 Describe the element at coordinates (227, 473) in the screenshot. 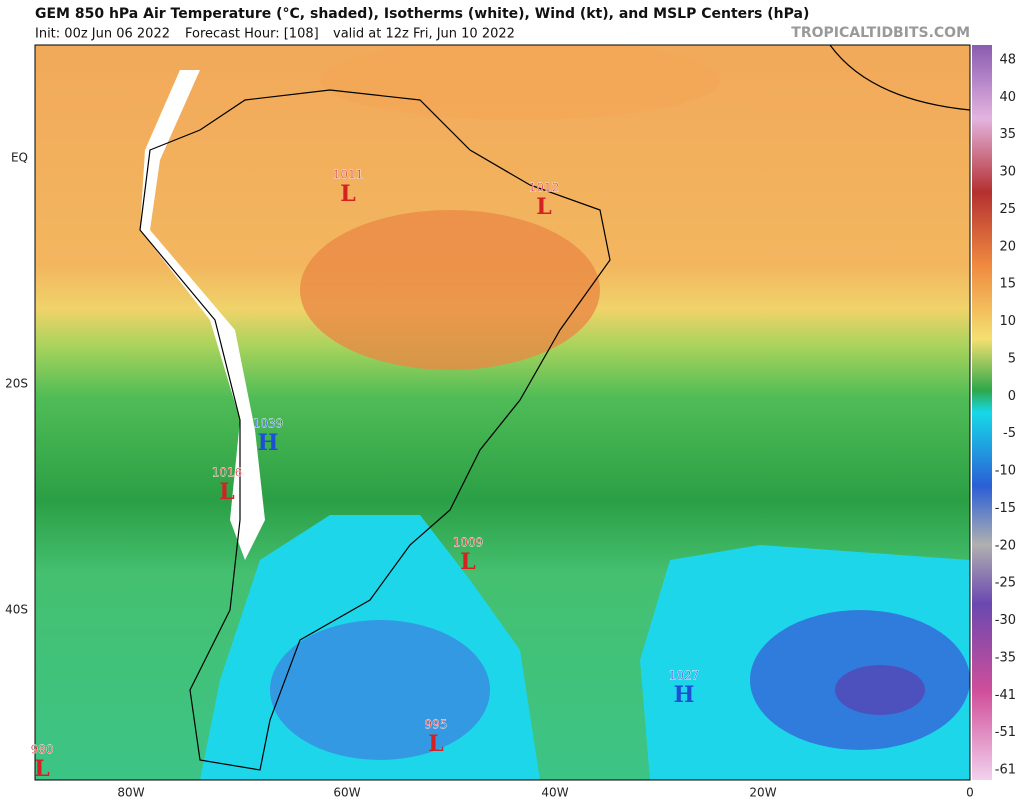

I see `pressure-value: 1016` at that location.